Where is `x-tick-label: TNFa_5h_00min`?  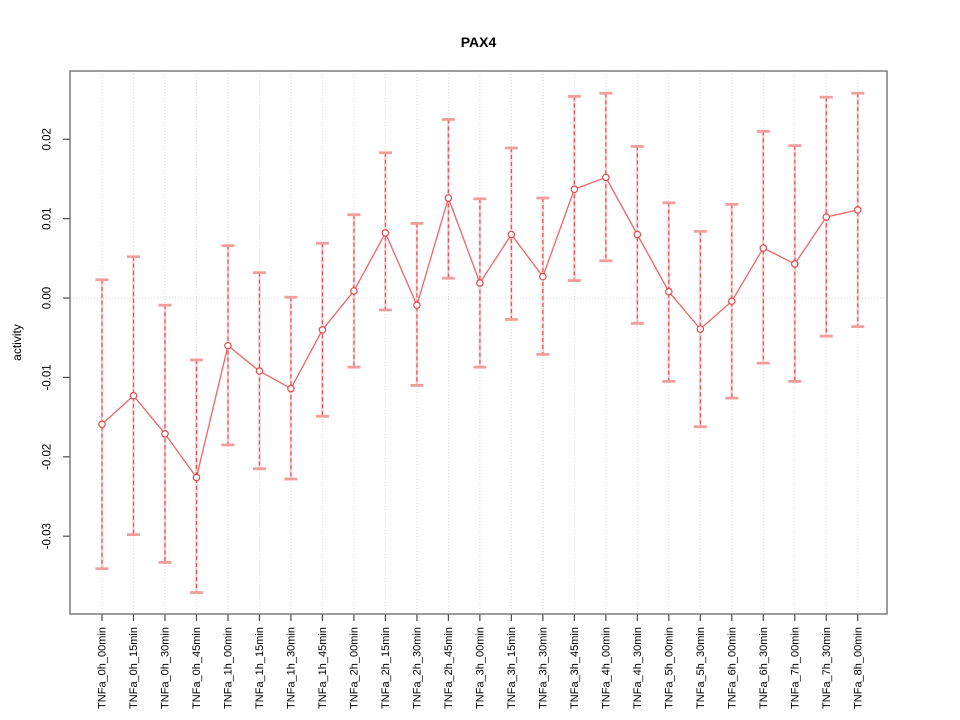 x-tick-label: TNFa_5h_00min is located at coordinates (669, 668).